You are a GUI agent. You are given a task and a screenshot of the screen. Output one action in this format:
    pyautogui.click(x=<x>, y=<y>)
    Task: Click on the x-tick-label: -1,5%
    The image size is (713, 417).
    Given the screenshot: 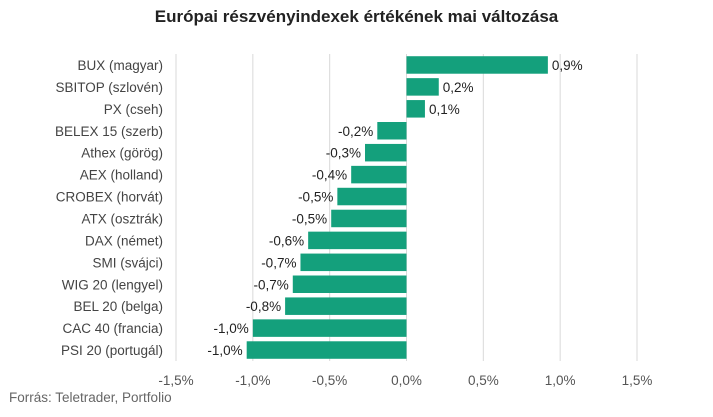 What is the action you would take?
    pyautogui.click(x=175, y=380)
    